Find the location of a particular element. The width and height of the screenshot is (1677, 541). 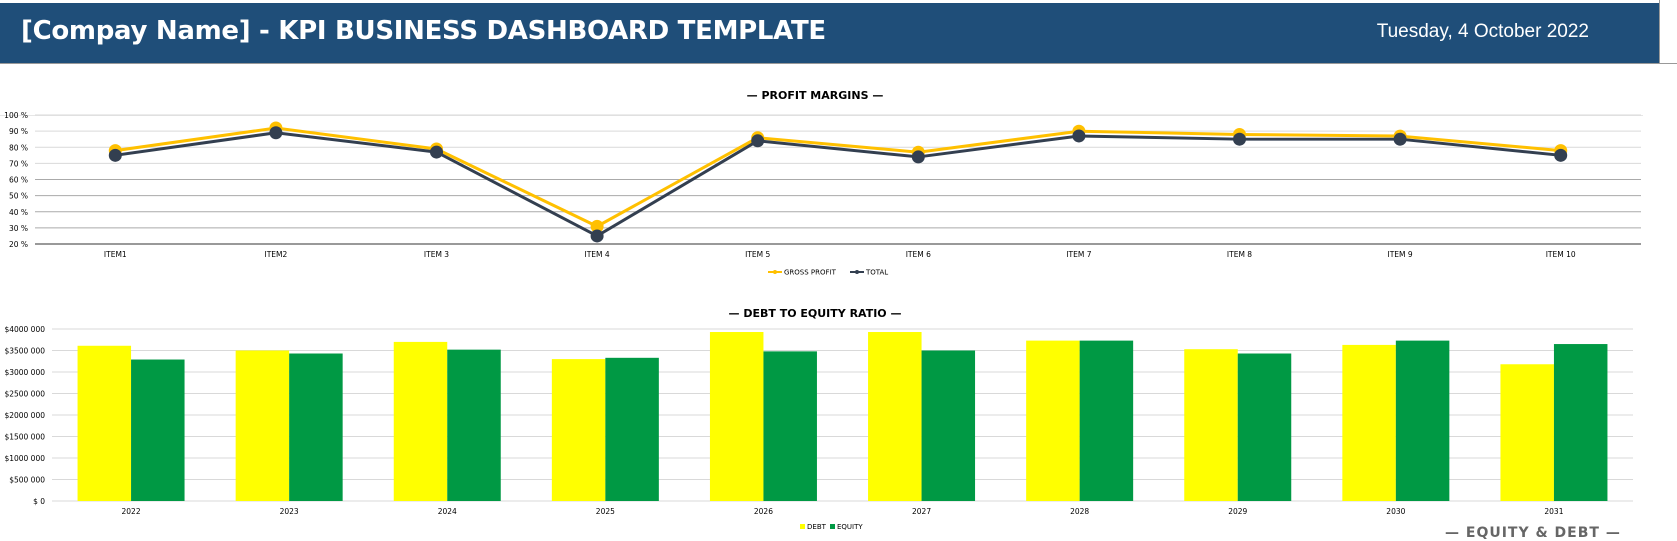

x-tick-label: ITEM 6 is located at coordinates (918, 254).